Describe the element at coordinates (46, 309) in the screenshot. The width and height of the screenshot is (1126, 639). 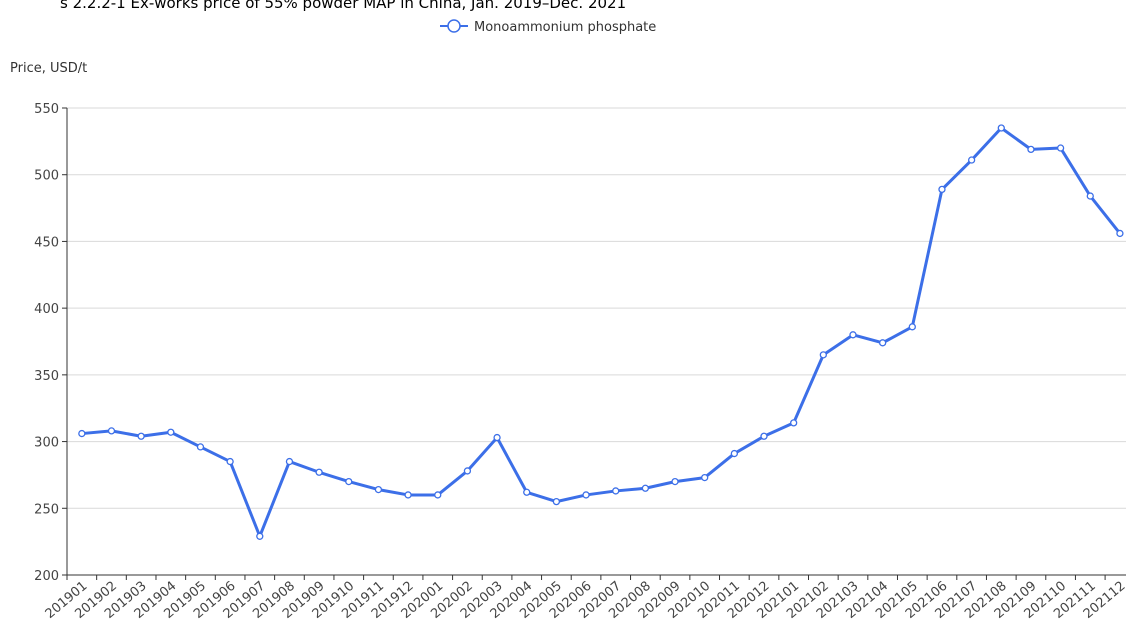
I see `y-tick-label: 400` at that location.